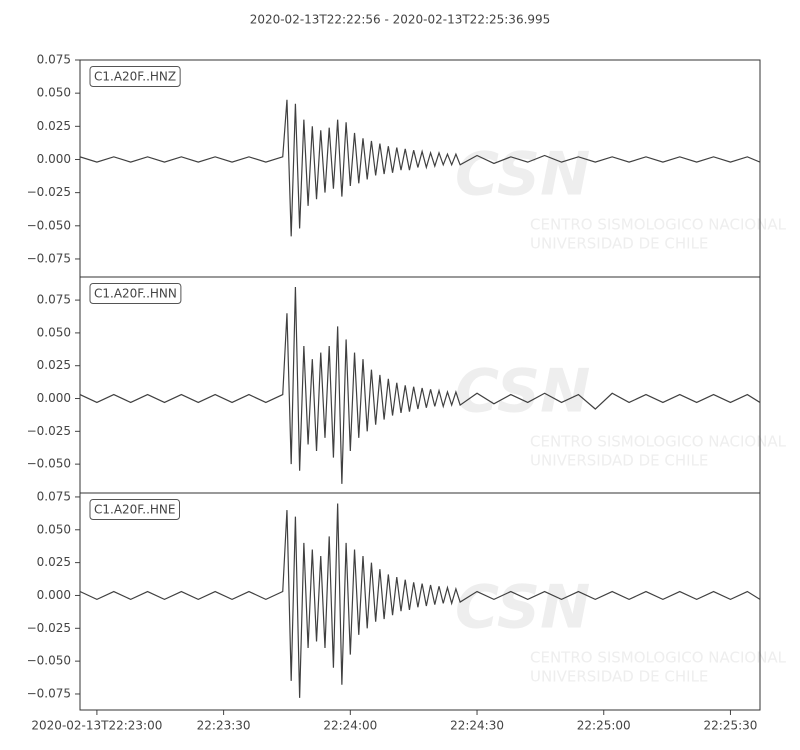  I want to click on x-tick-label: 22:23:30, so click(224, 726).